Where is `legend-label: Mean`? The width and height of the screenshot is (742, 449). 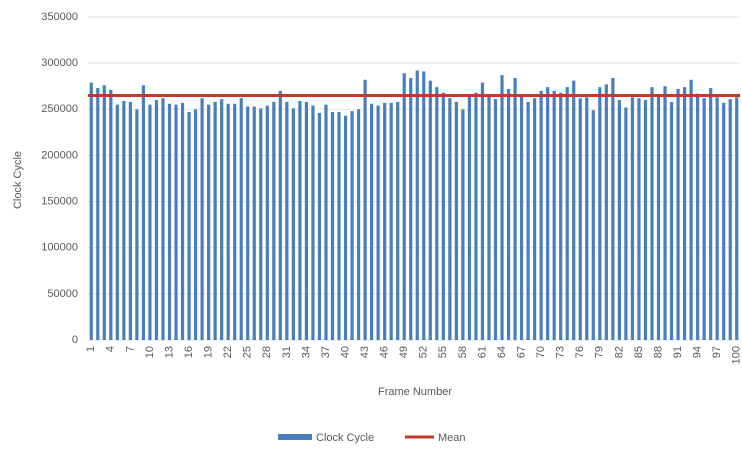
legend-label: Mean is located at coordinates (452, 438).